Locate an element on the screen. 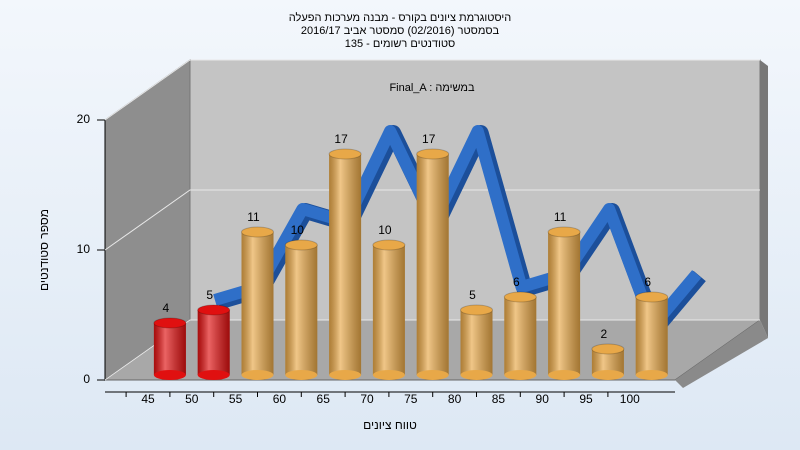  x-tick-label: 60 is located at coordinates (280, 399).